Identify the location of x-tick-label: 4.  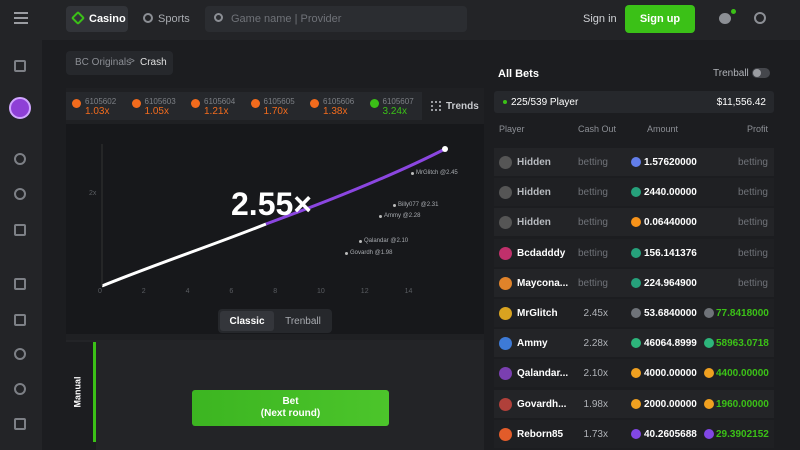
(187, 291).